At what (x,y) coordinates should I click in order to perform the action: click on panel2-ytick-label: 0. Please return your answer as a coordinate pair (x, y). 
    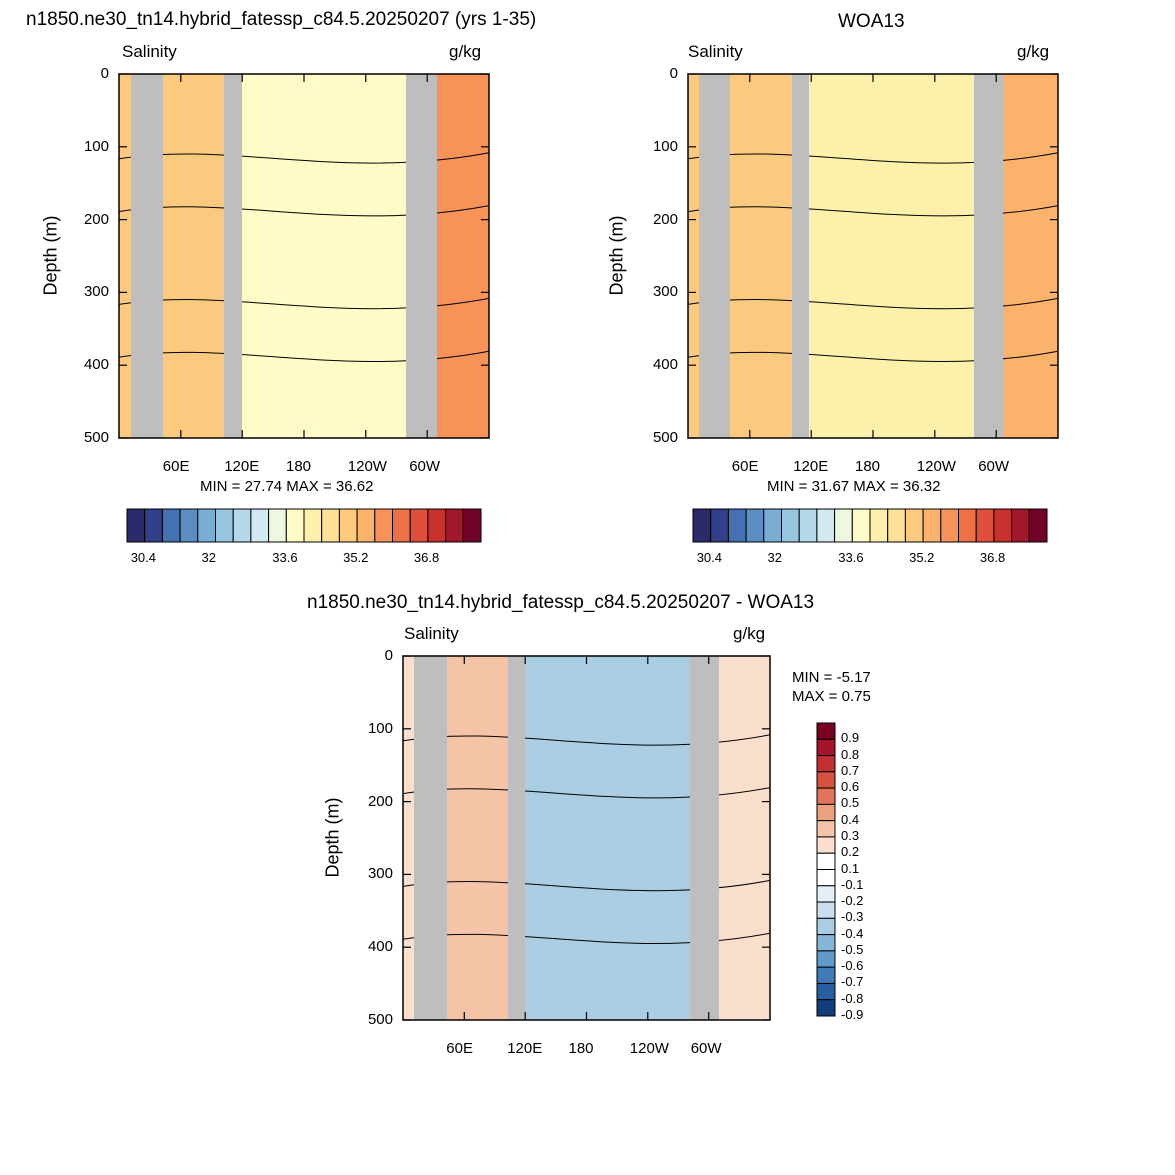
    Looking at the image, I should click on (673, 73).